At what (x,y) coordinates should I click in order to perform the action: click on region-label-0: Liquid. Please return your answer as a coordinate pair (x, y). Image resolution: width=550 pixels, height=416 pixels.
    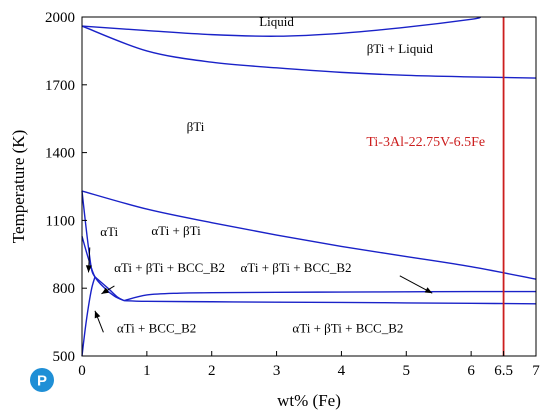
    Looking at the image, I should click on (276, 21).